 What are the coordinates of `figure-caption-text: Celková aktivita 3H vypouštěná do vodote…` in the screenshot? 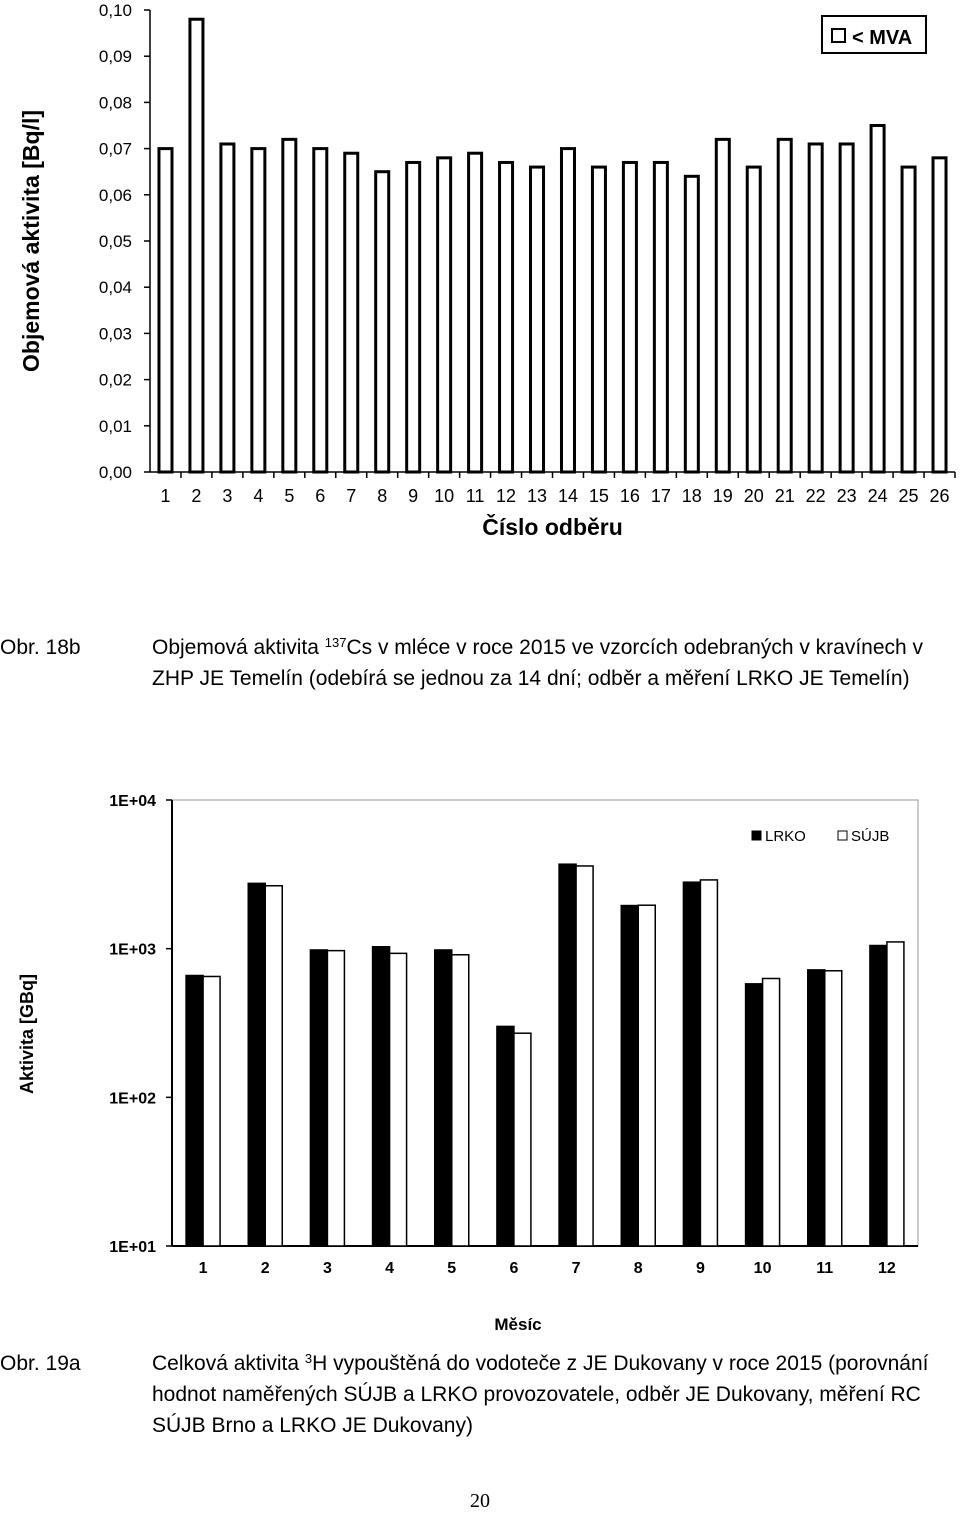 It's located at (540, 1394).